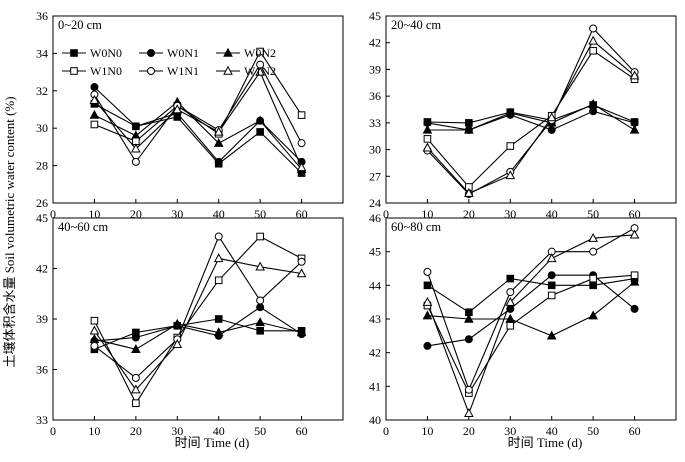 This screenshot has width=685, height=462. I want to click on panel-1-legend-w0n2-marker, so click(228, 52).